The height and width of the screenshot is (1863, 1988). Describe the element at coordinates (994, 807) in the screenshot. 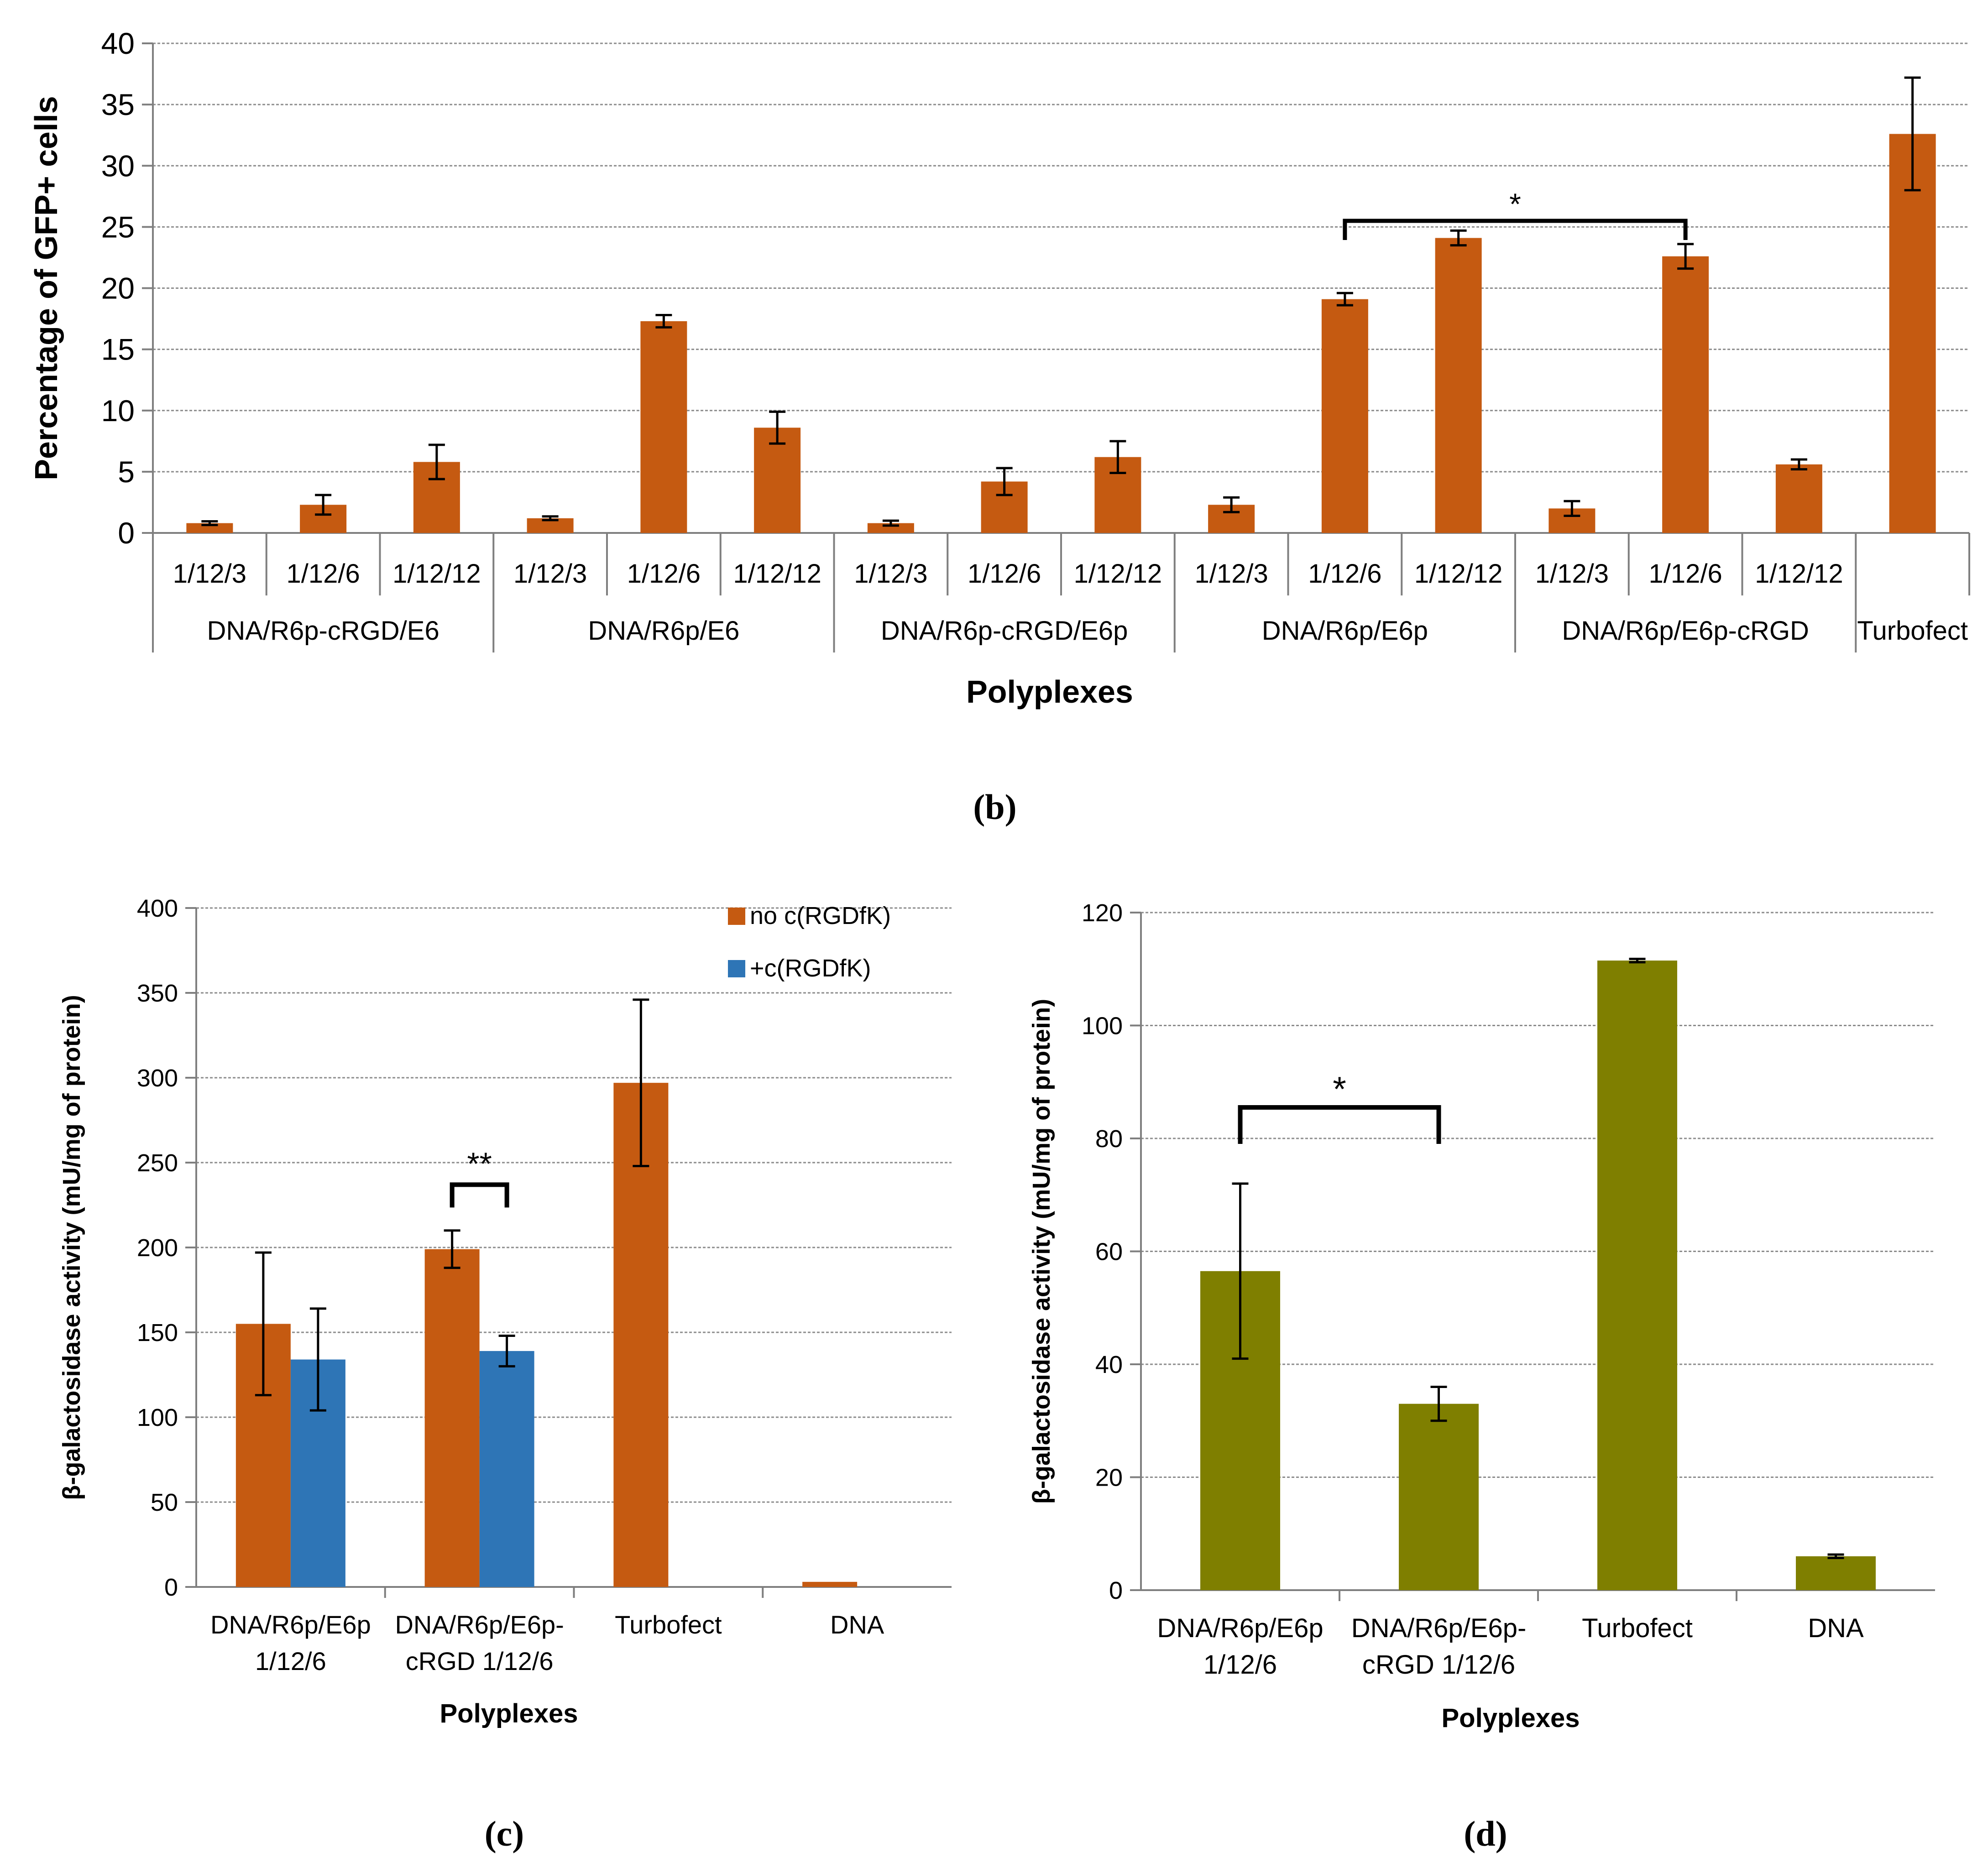

I see `panel-label: (b)` at that location.